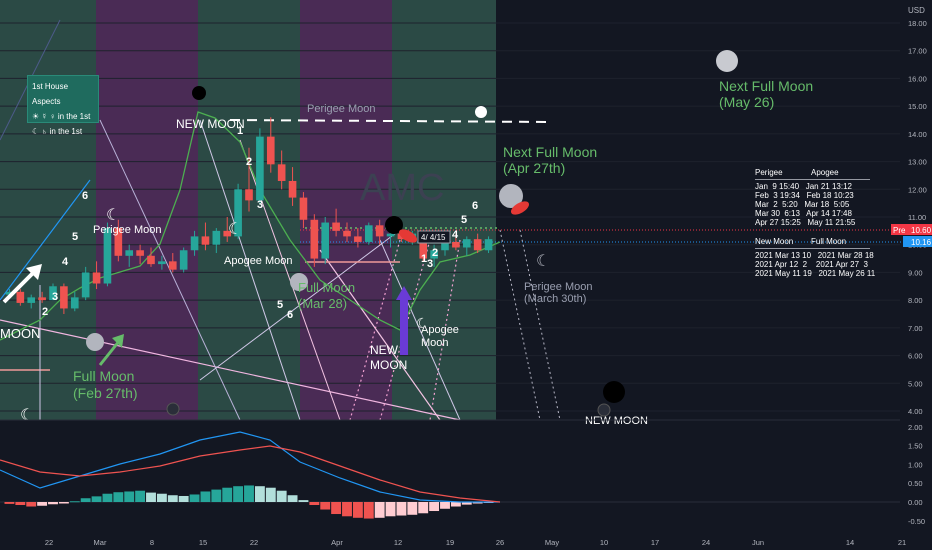  What do you see at coordinates (22, 284) in the screenshot?
I see `white-arrow-icon` at bounding box center [22, 284].